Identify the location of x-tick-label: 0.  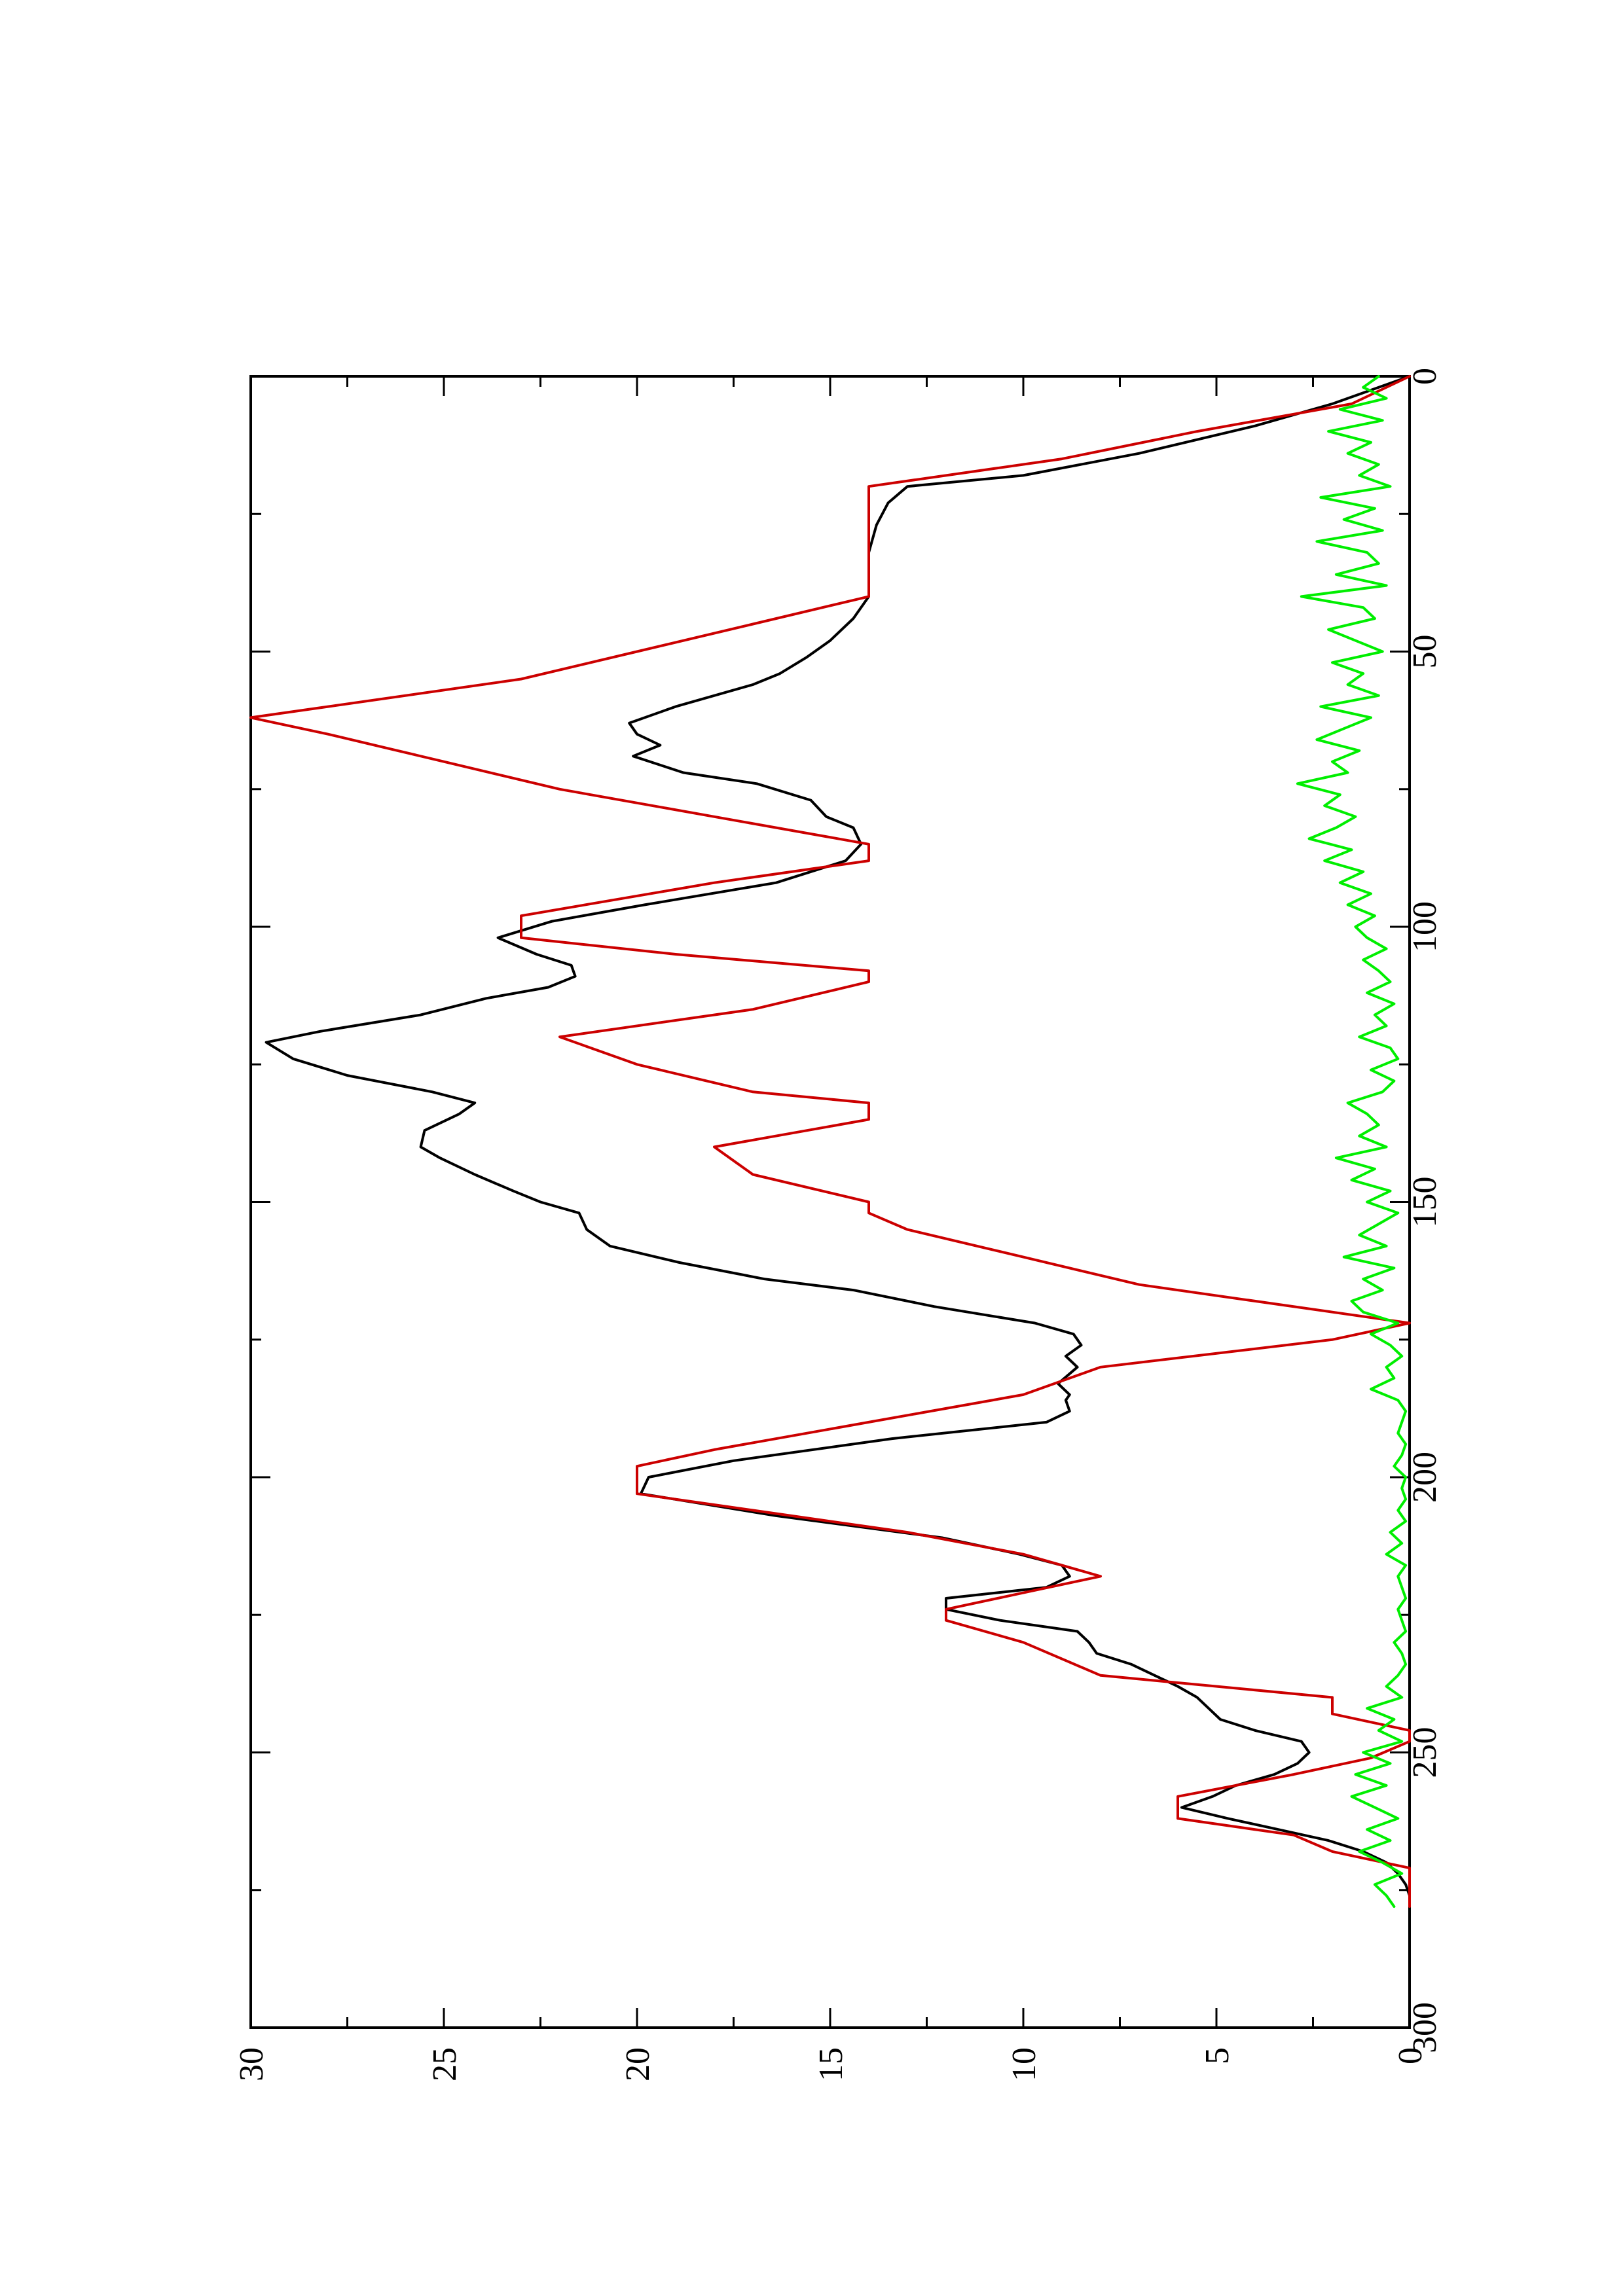
(1425, 376).